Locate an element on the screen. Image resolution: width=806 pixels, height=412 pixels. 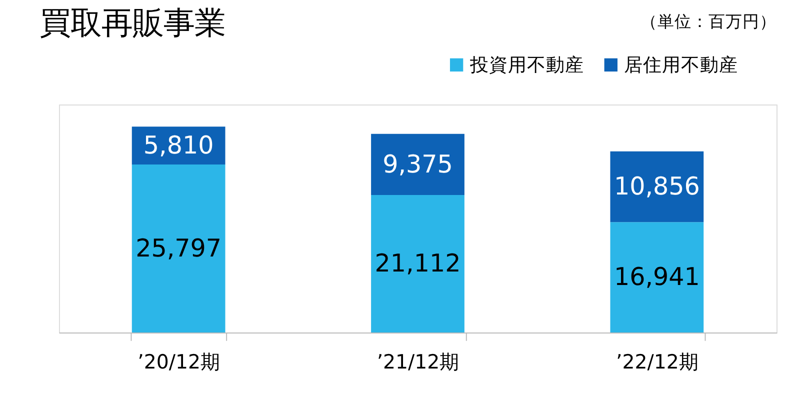
data-label: 5,810 is located at coordinates (178, 145).